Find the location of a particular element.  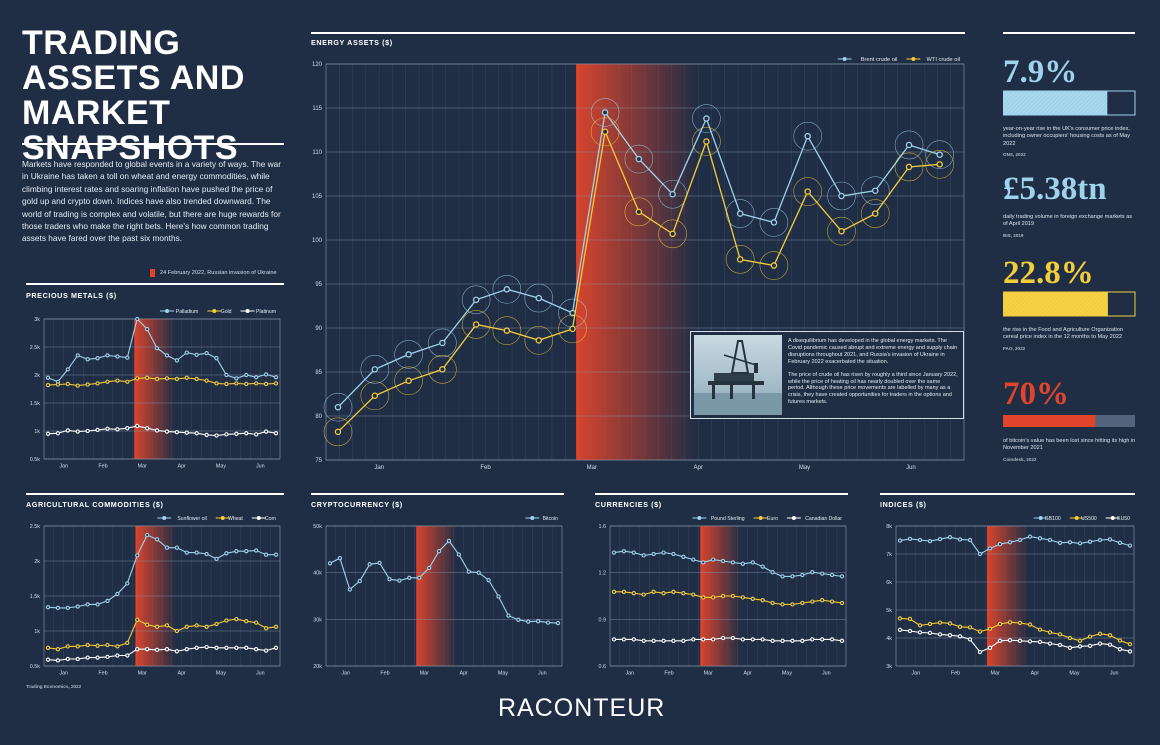

agri-xtick: Jun is located at coordinates (260, 673).